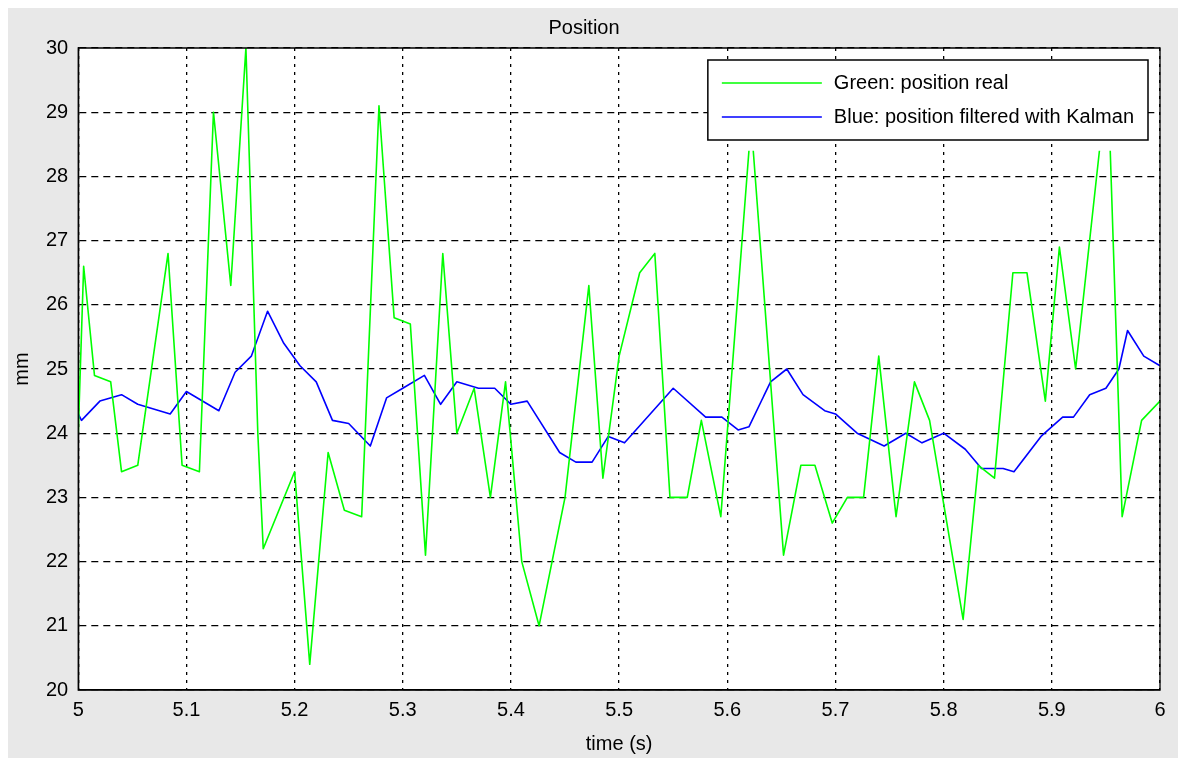  I want to click on x-tick-label: 5.4, so click(511, 708).